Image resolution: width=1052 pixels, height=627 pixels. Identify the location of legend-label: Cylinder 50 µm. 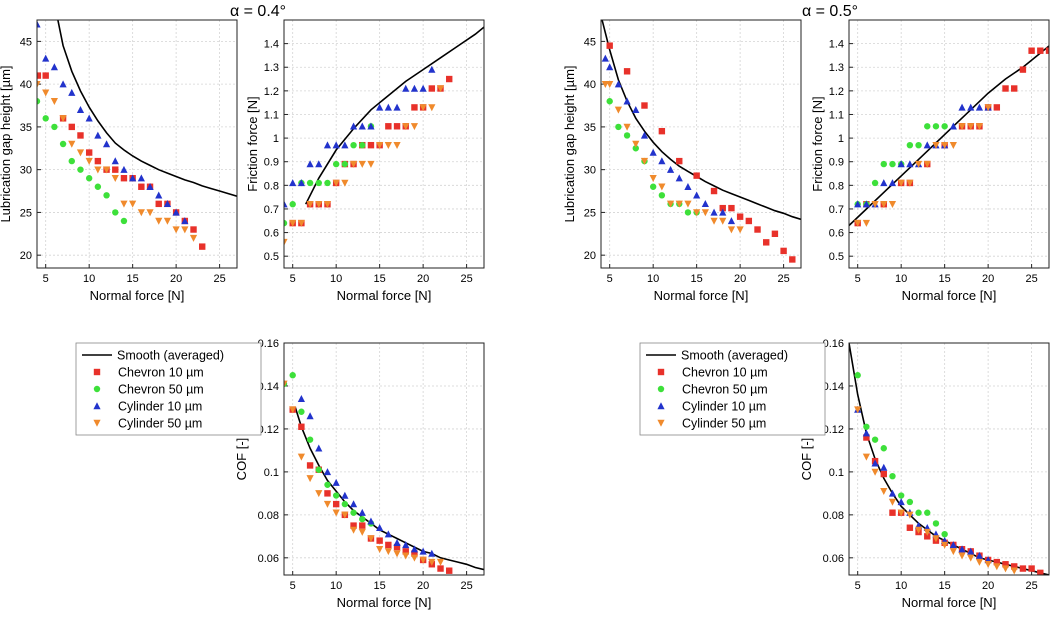
(160, 424).